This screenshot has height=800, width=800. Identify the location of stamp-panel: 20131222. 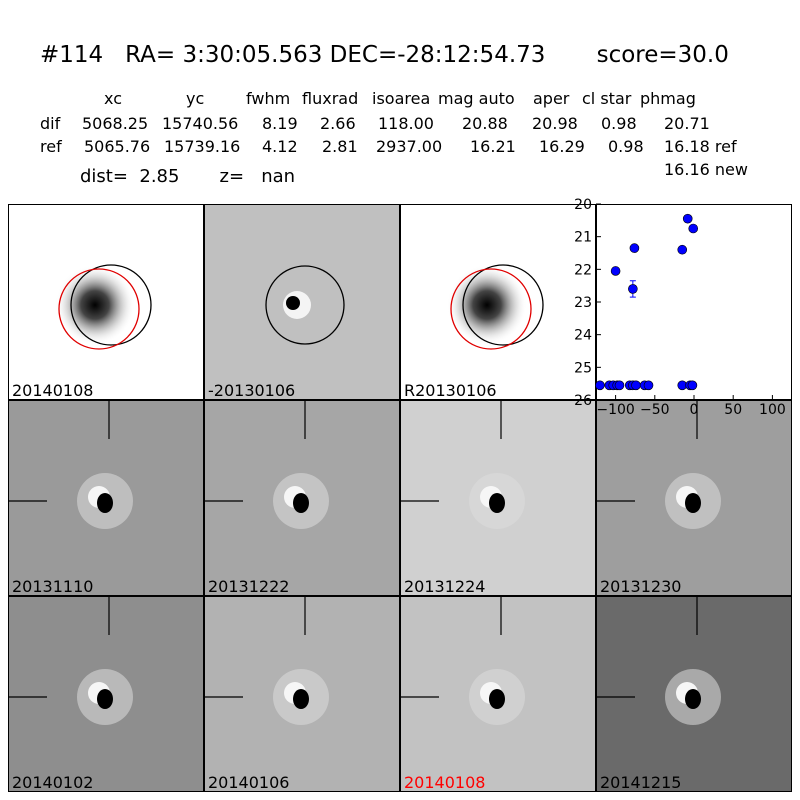
(302, 498).